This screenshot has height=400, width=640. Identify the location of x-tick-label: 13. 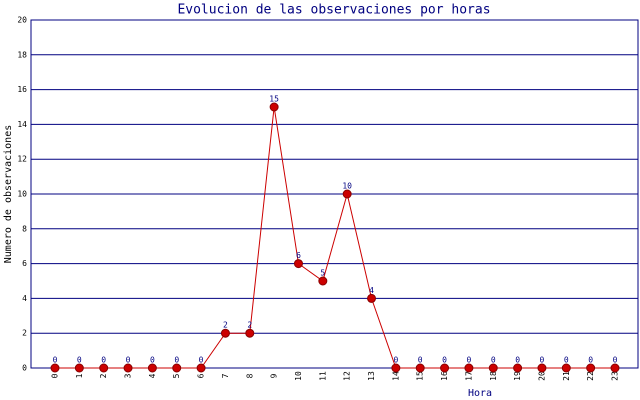
(371, 376).